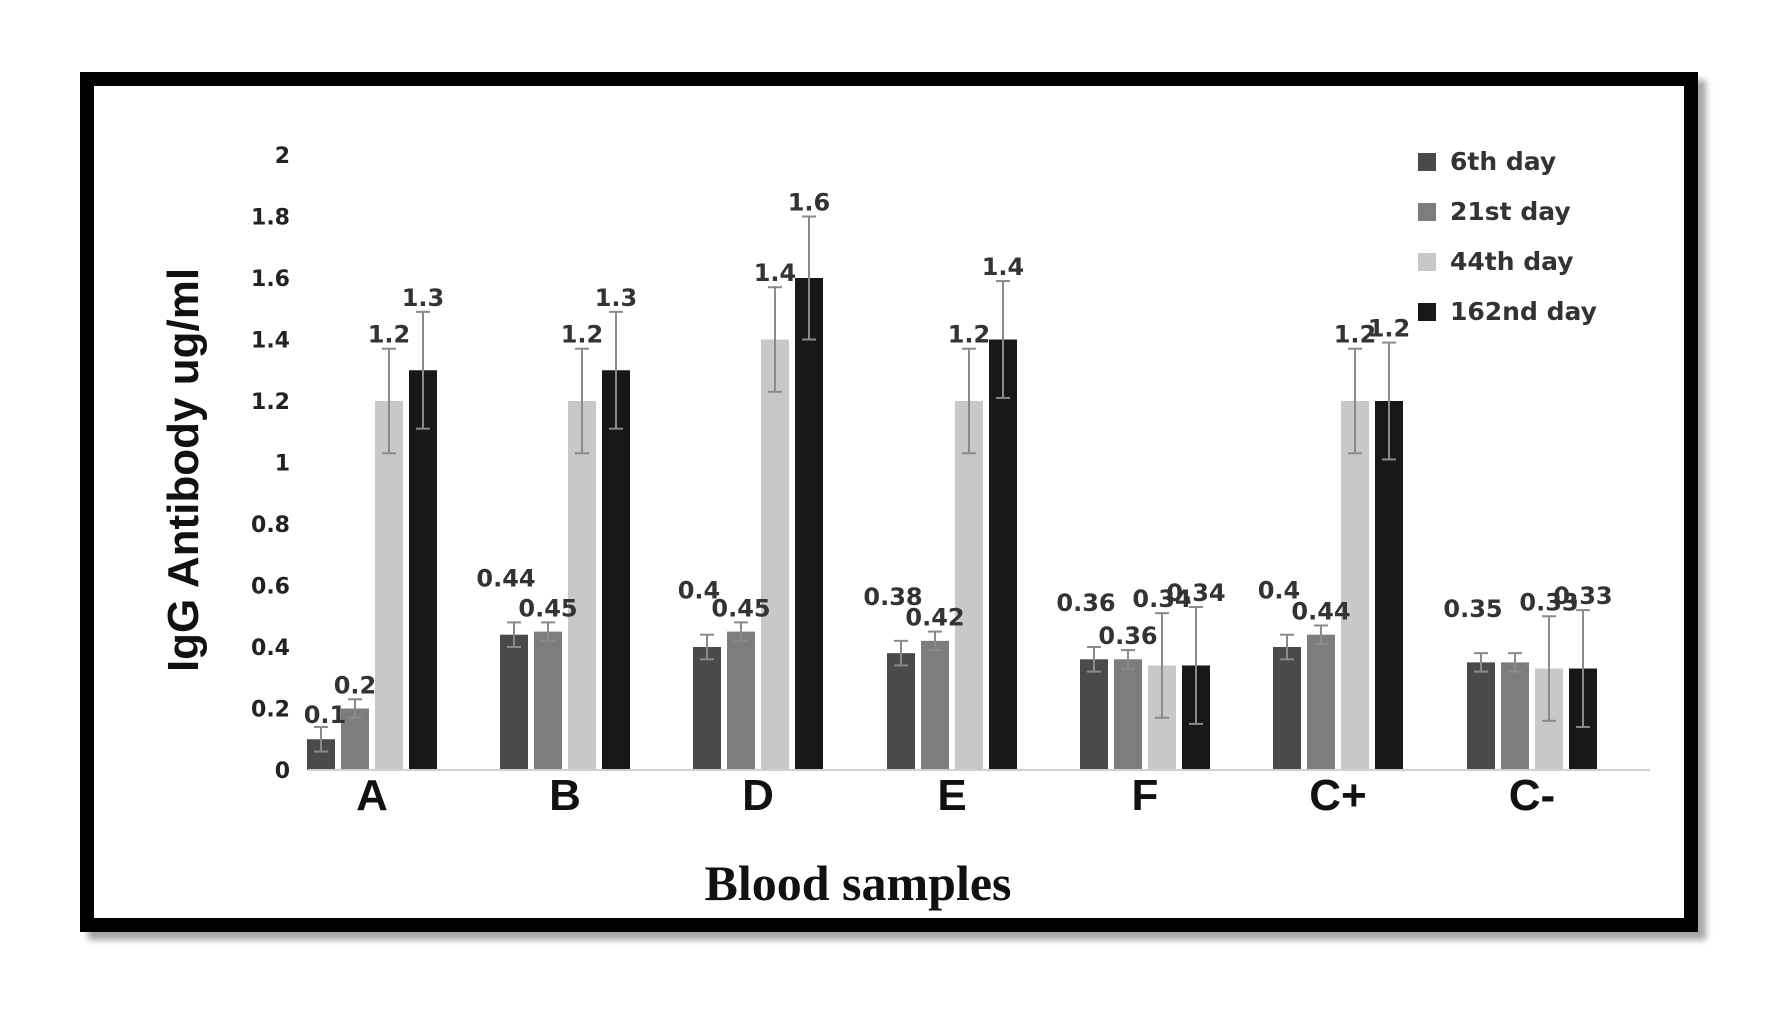 The height and width of the screenshot is (1013, 1792). What do you see at coordinates (270, 402) in the screenshot?
I see `y-tick-label: 1.2` at bounding box center [270, 402].